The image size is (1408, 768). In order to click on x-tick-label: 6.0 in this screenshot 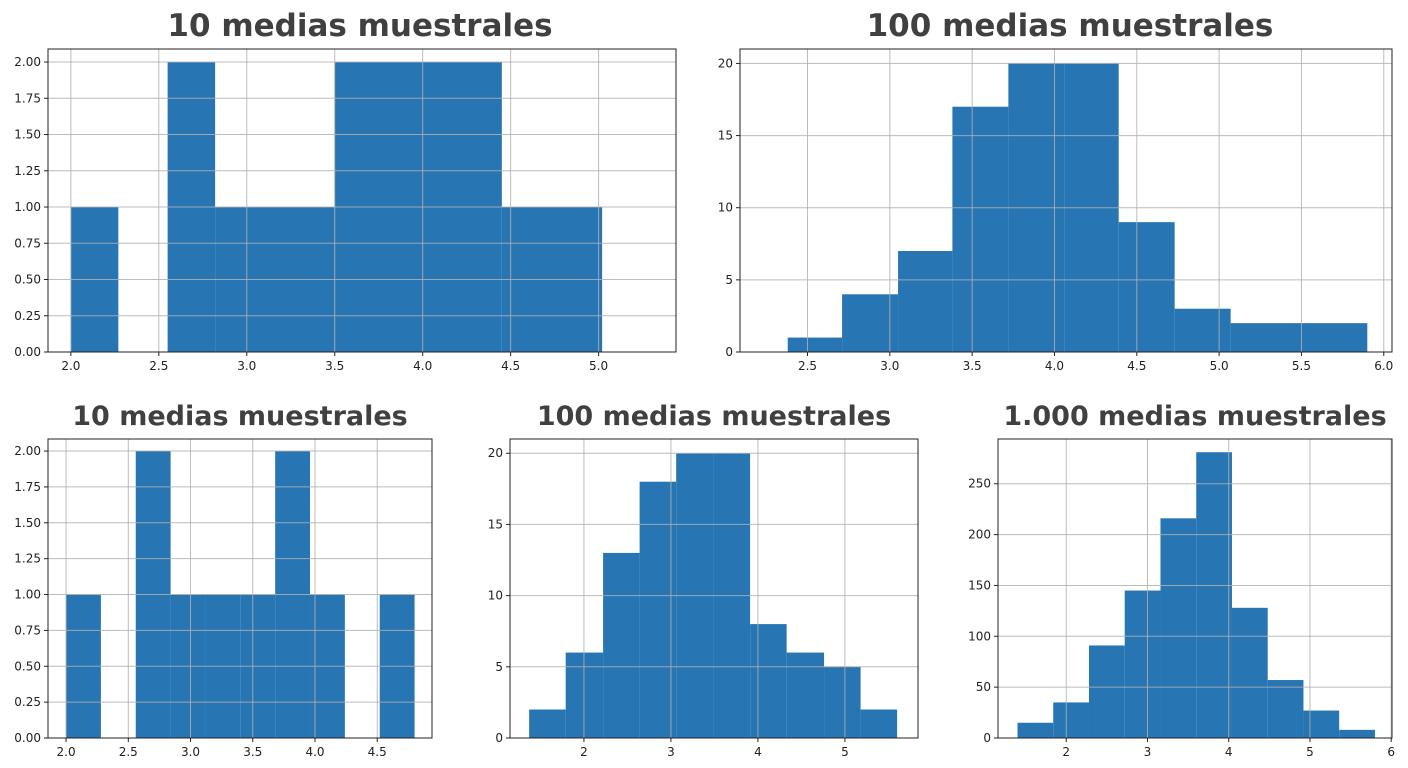, I will do `click(1383, 366)`.